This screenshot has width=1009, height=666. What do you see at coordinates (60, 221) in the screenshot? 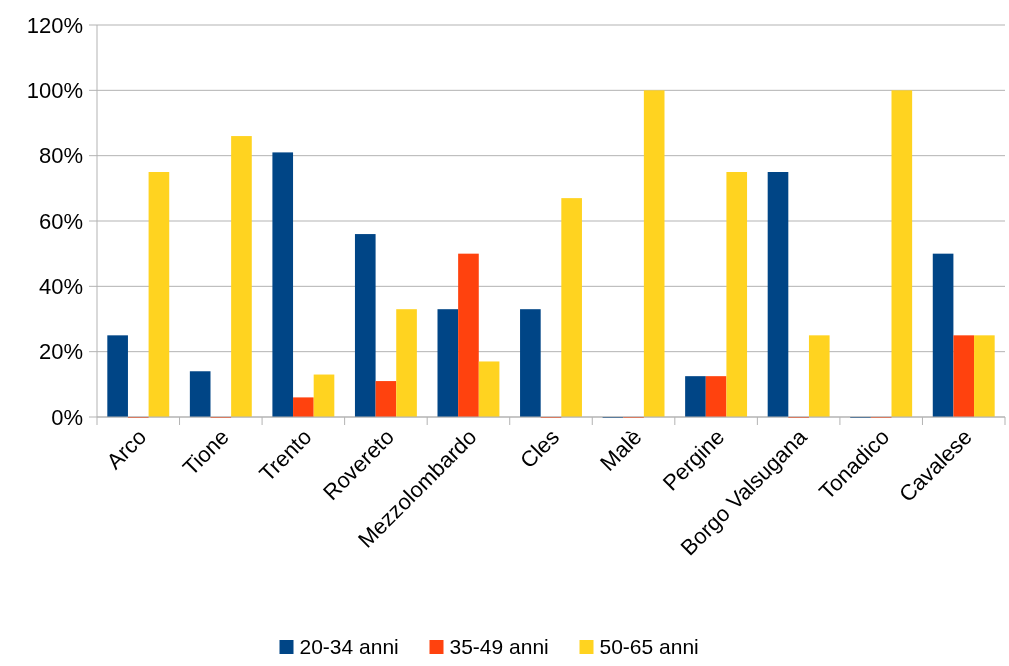
I see `y-tick-label: 60%` at bounding box center [60, 221].